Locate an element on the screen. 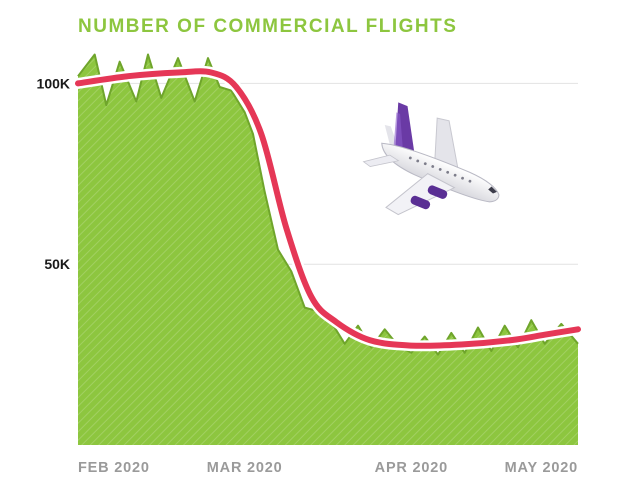 Image resolution: width=617 pixels, height=501 pixels. y-tick-label: 100K is located at coordinates (53, 83).